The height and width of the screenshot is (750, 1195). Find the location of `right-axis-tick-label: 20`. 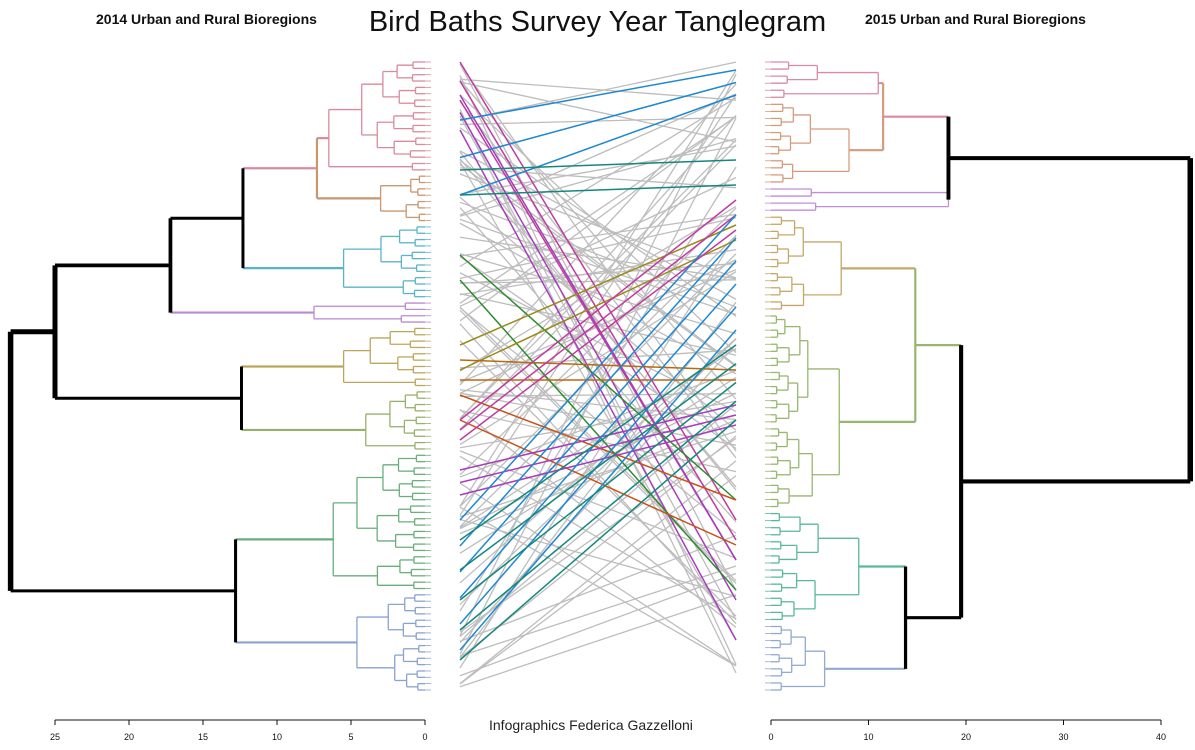

right-axis-tick-label: 20 is located at coordinates (966, 737).